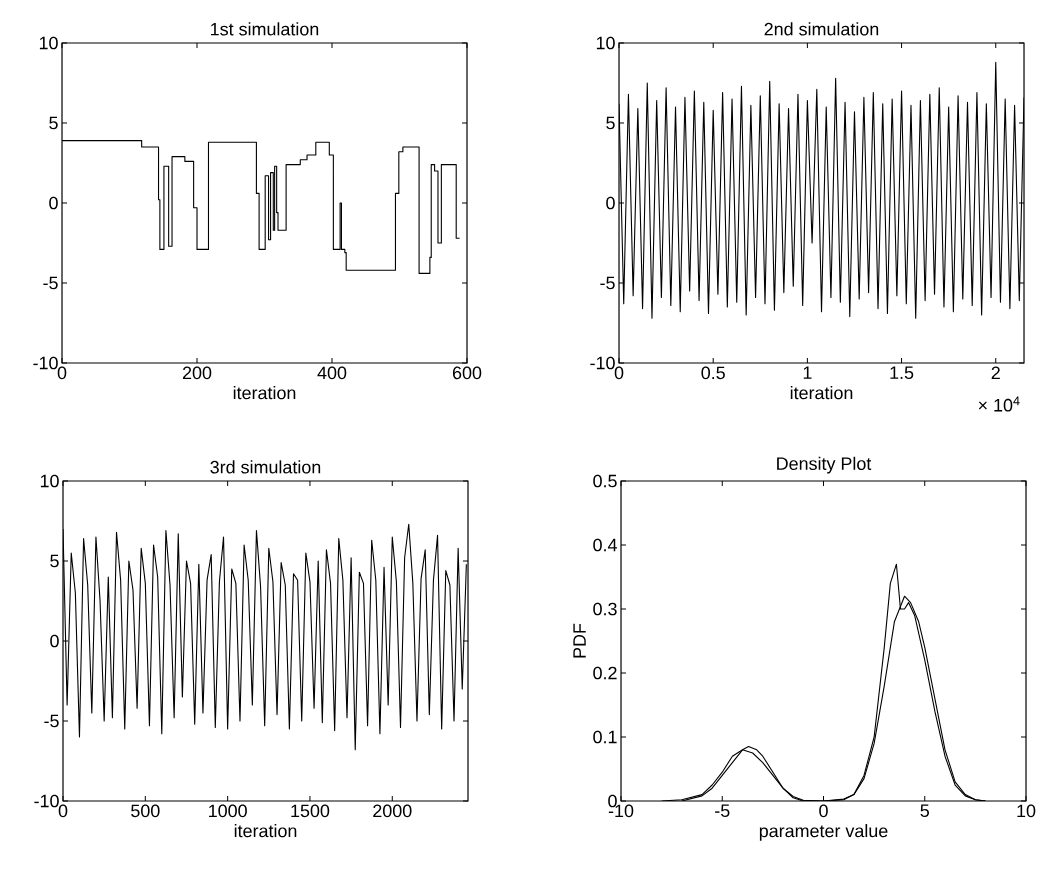  What do you see at coordinates (823, 832) in the screenshot?
I see `x-axis-title: parameter value` at bounding box center [823, 832].